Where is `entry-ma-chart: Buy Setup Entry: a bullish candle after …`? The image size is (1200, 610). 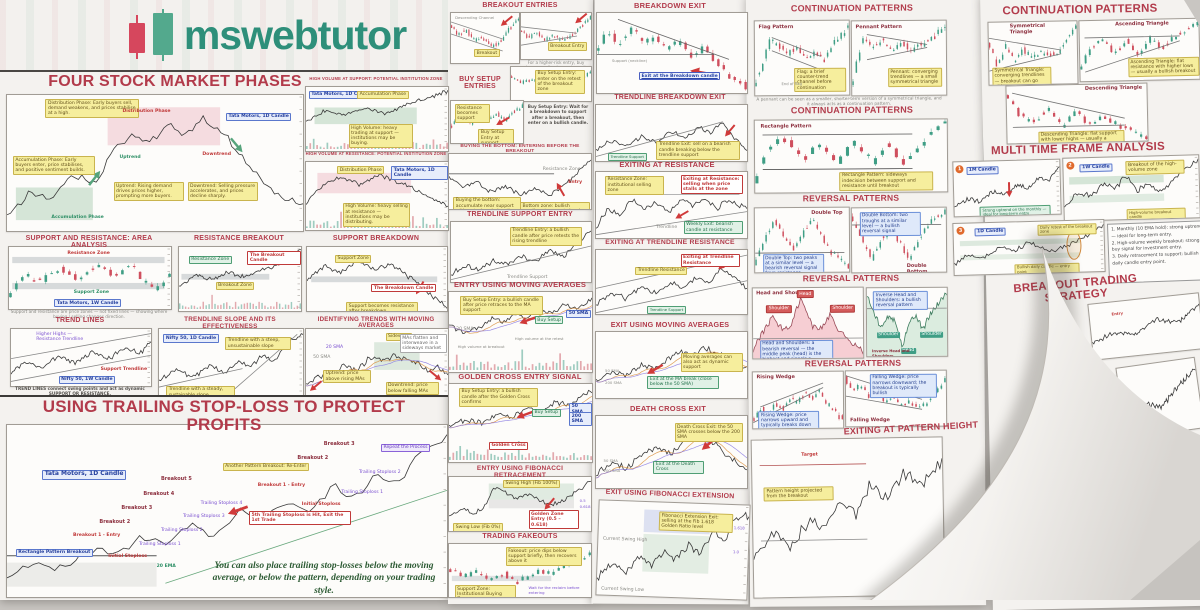
entry-ma-chart: Buy Setup Entry: a bullish candle after … is located at coordinates (520, 332).